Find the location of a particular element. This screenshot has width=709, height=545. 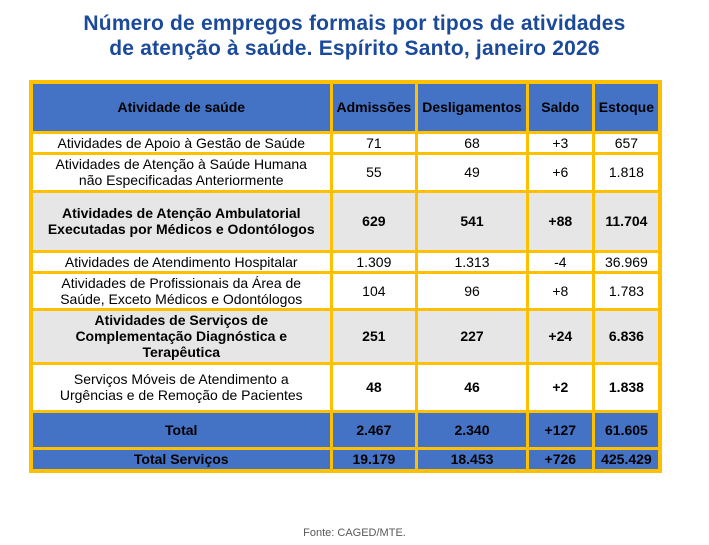

admissions-cell: 251 is located at coordinates (374, 336).